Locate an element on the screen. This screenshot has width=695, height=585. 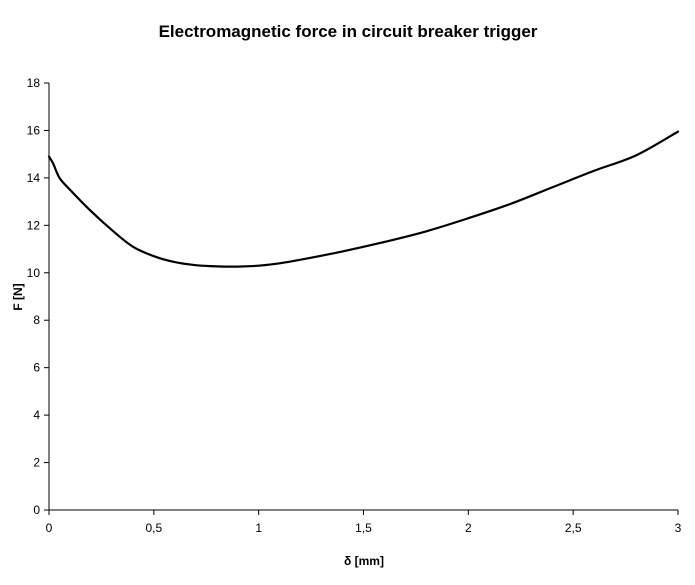
y-tick-label: 10 is located at coordinates (34, 273).